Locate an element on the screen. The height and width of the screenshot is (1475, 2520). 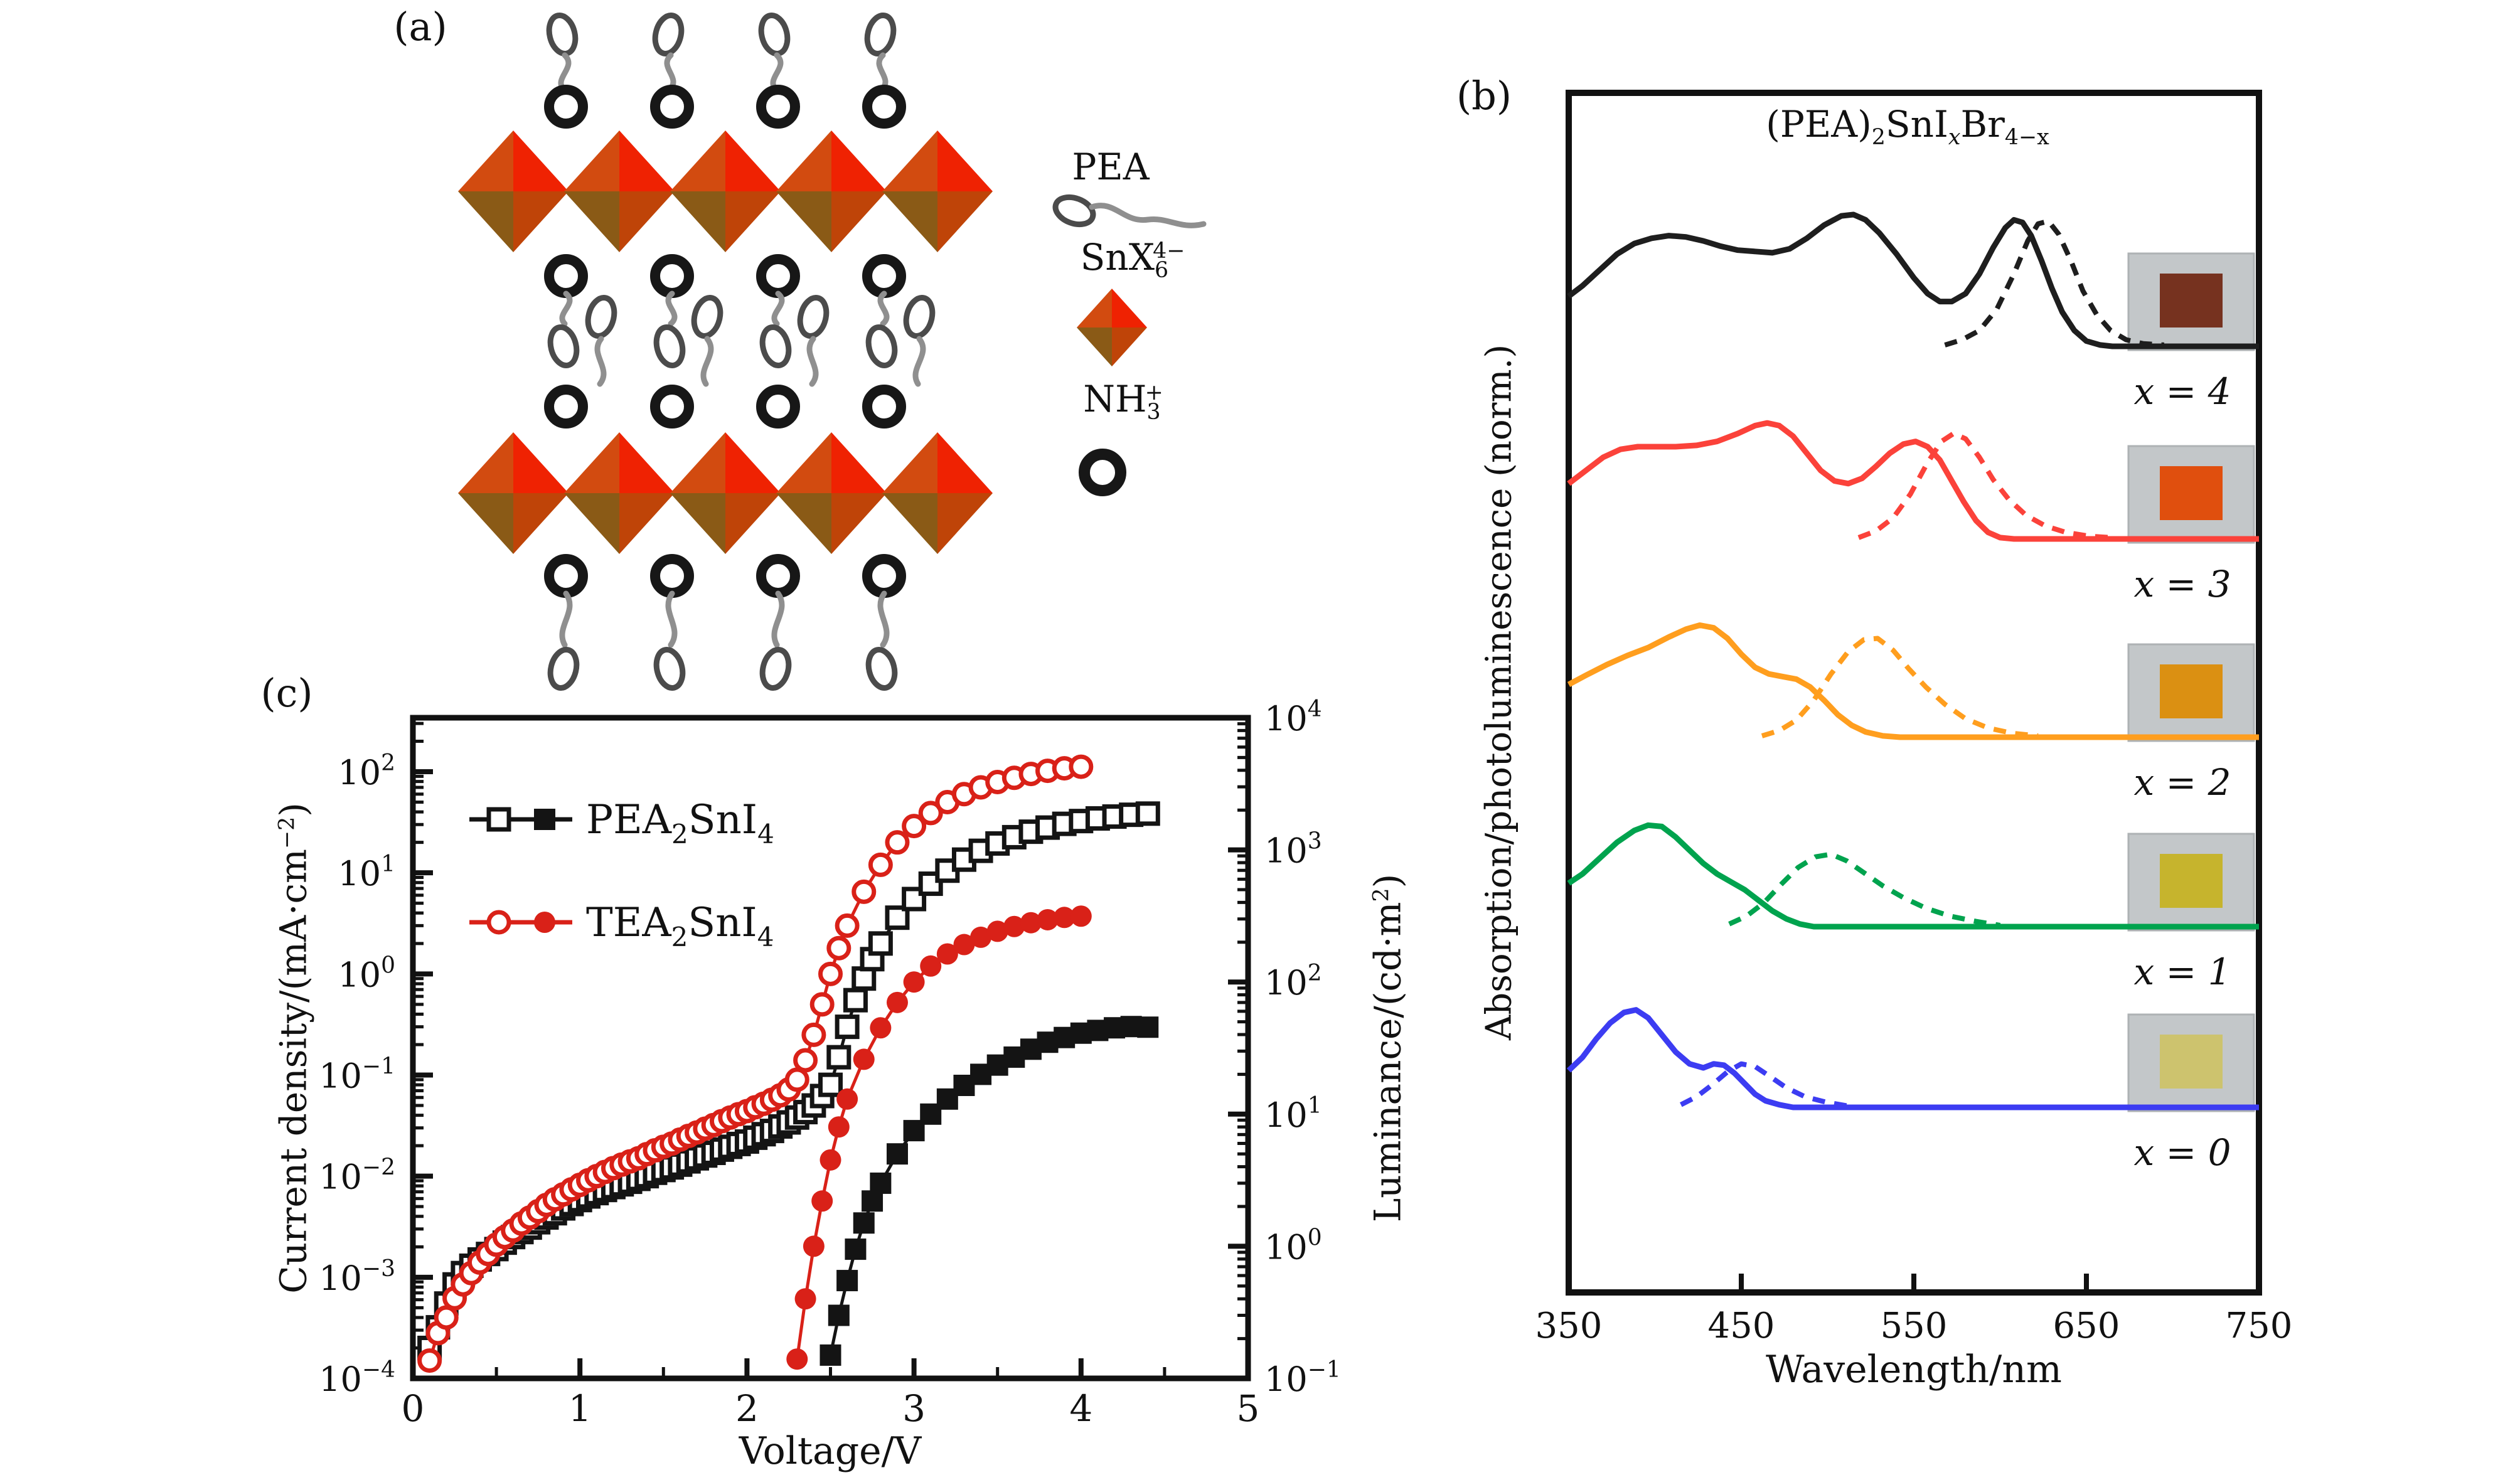
composition-label-x3: x = 3 is located at coordinates (2182, 584).